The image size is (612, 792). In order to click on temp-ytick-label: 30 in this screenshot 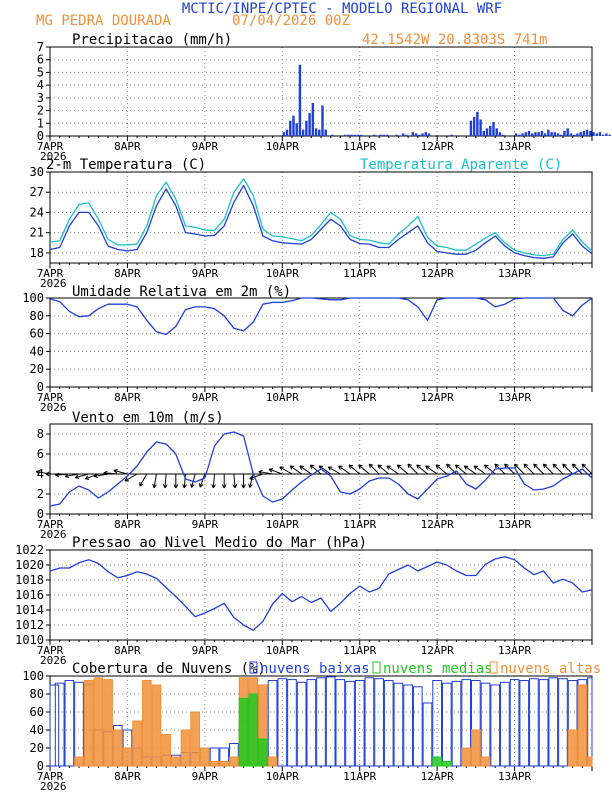, I will do `click(37, 172)`.